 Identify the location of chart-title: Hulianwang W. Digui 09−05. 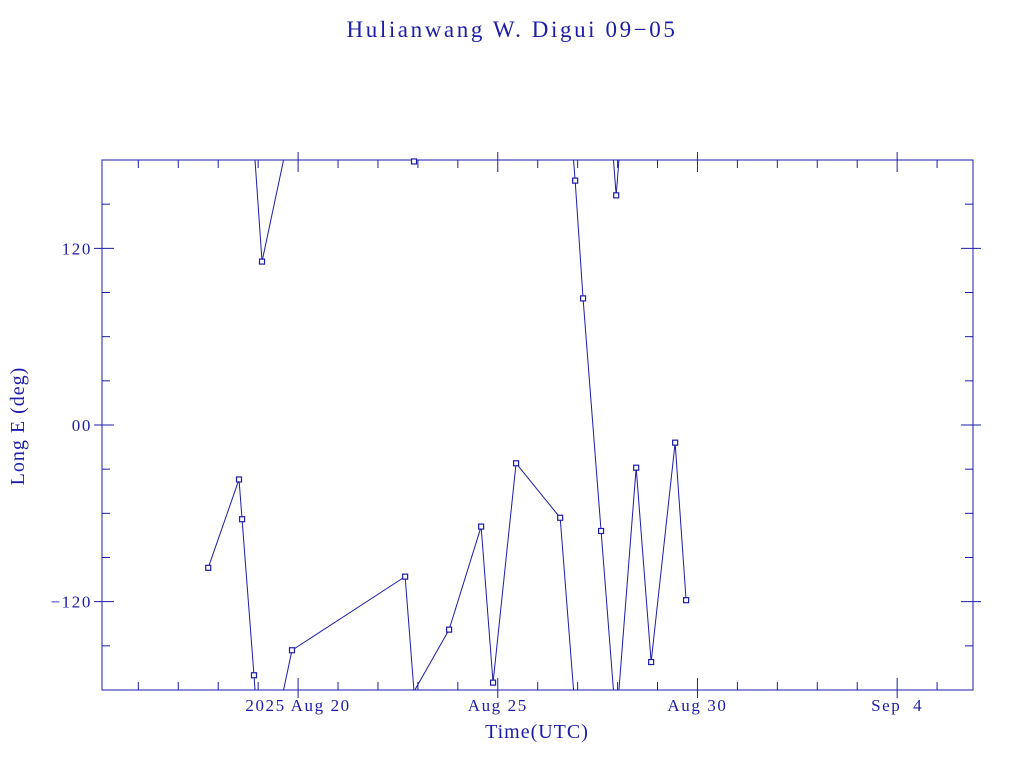
(512, 29).